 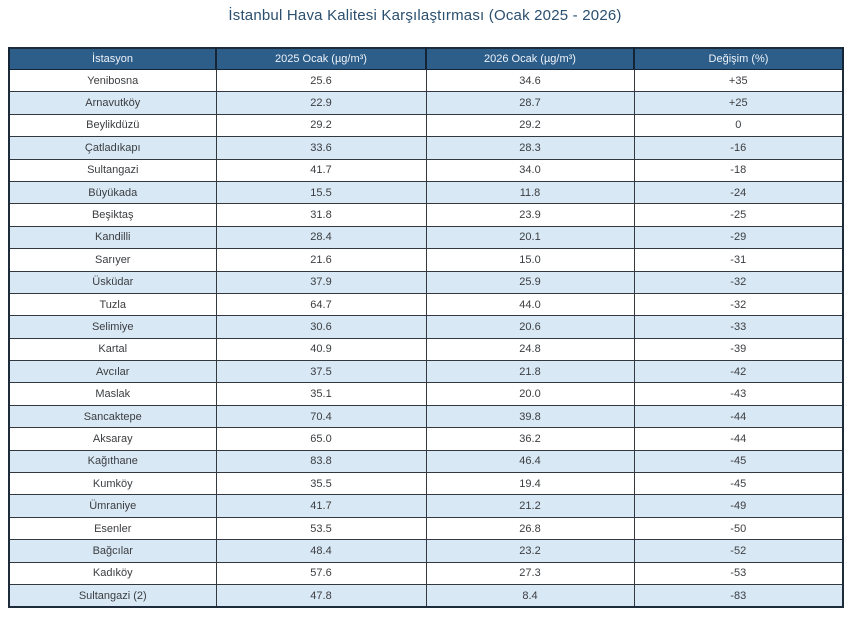 I want to click on value-2026-cell: 21.8, so click(x=530, y=372).